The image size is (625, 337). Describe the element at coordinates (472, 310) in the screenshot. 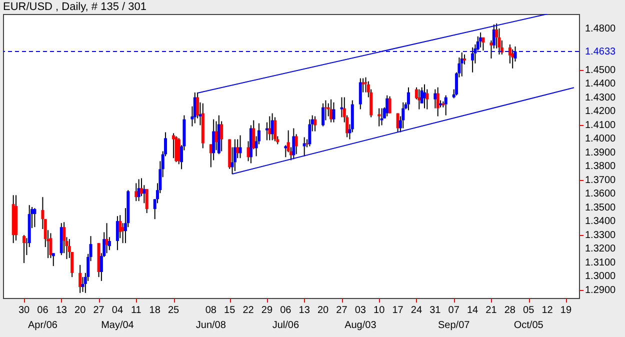

I see `x-tick-label: 14` at that location.